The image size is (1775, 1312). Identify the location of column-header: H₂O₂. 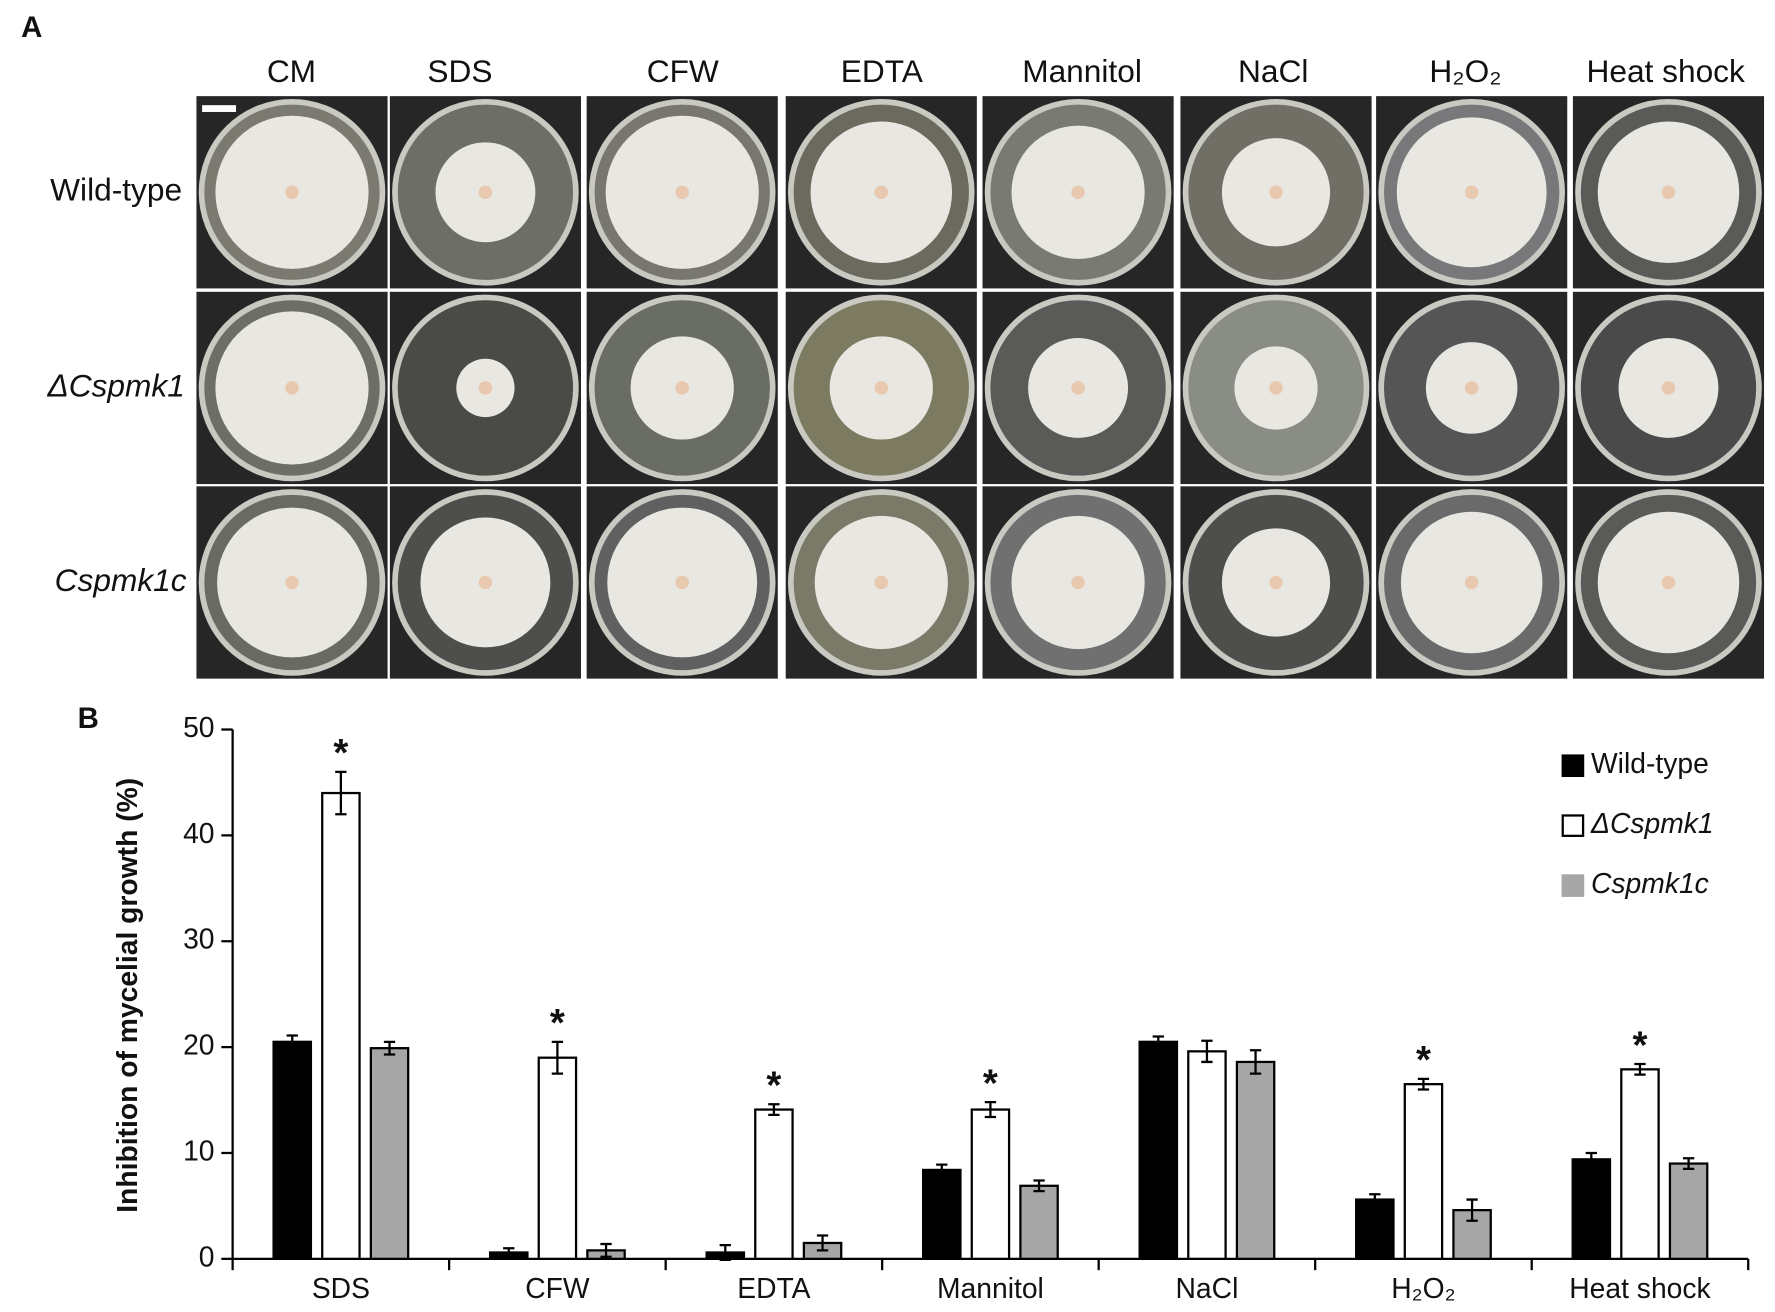
(1465, 71).